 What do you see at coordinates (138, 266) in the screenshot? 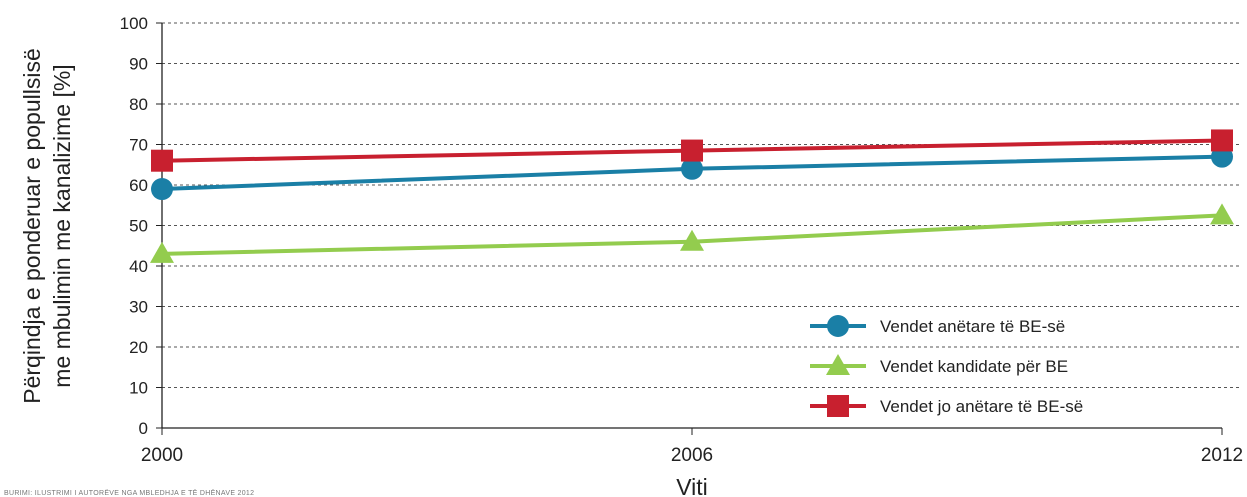
I see `y-tick-label-40: 40` at bounding box center [138, 266].